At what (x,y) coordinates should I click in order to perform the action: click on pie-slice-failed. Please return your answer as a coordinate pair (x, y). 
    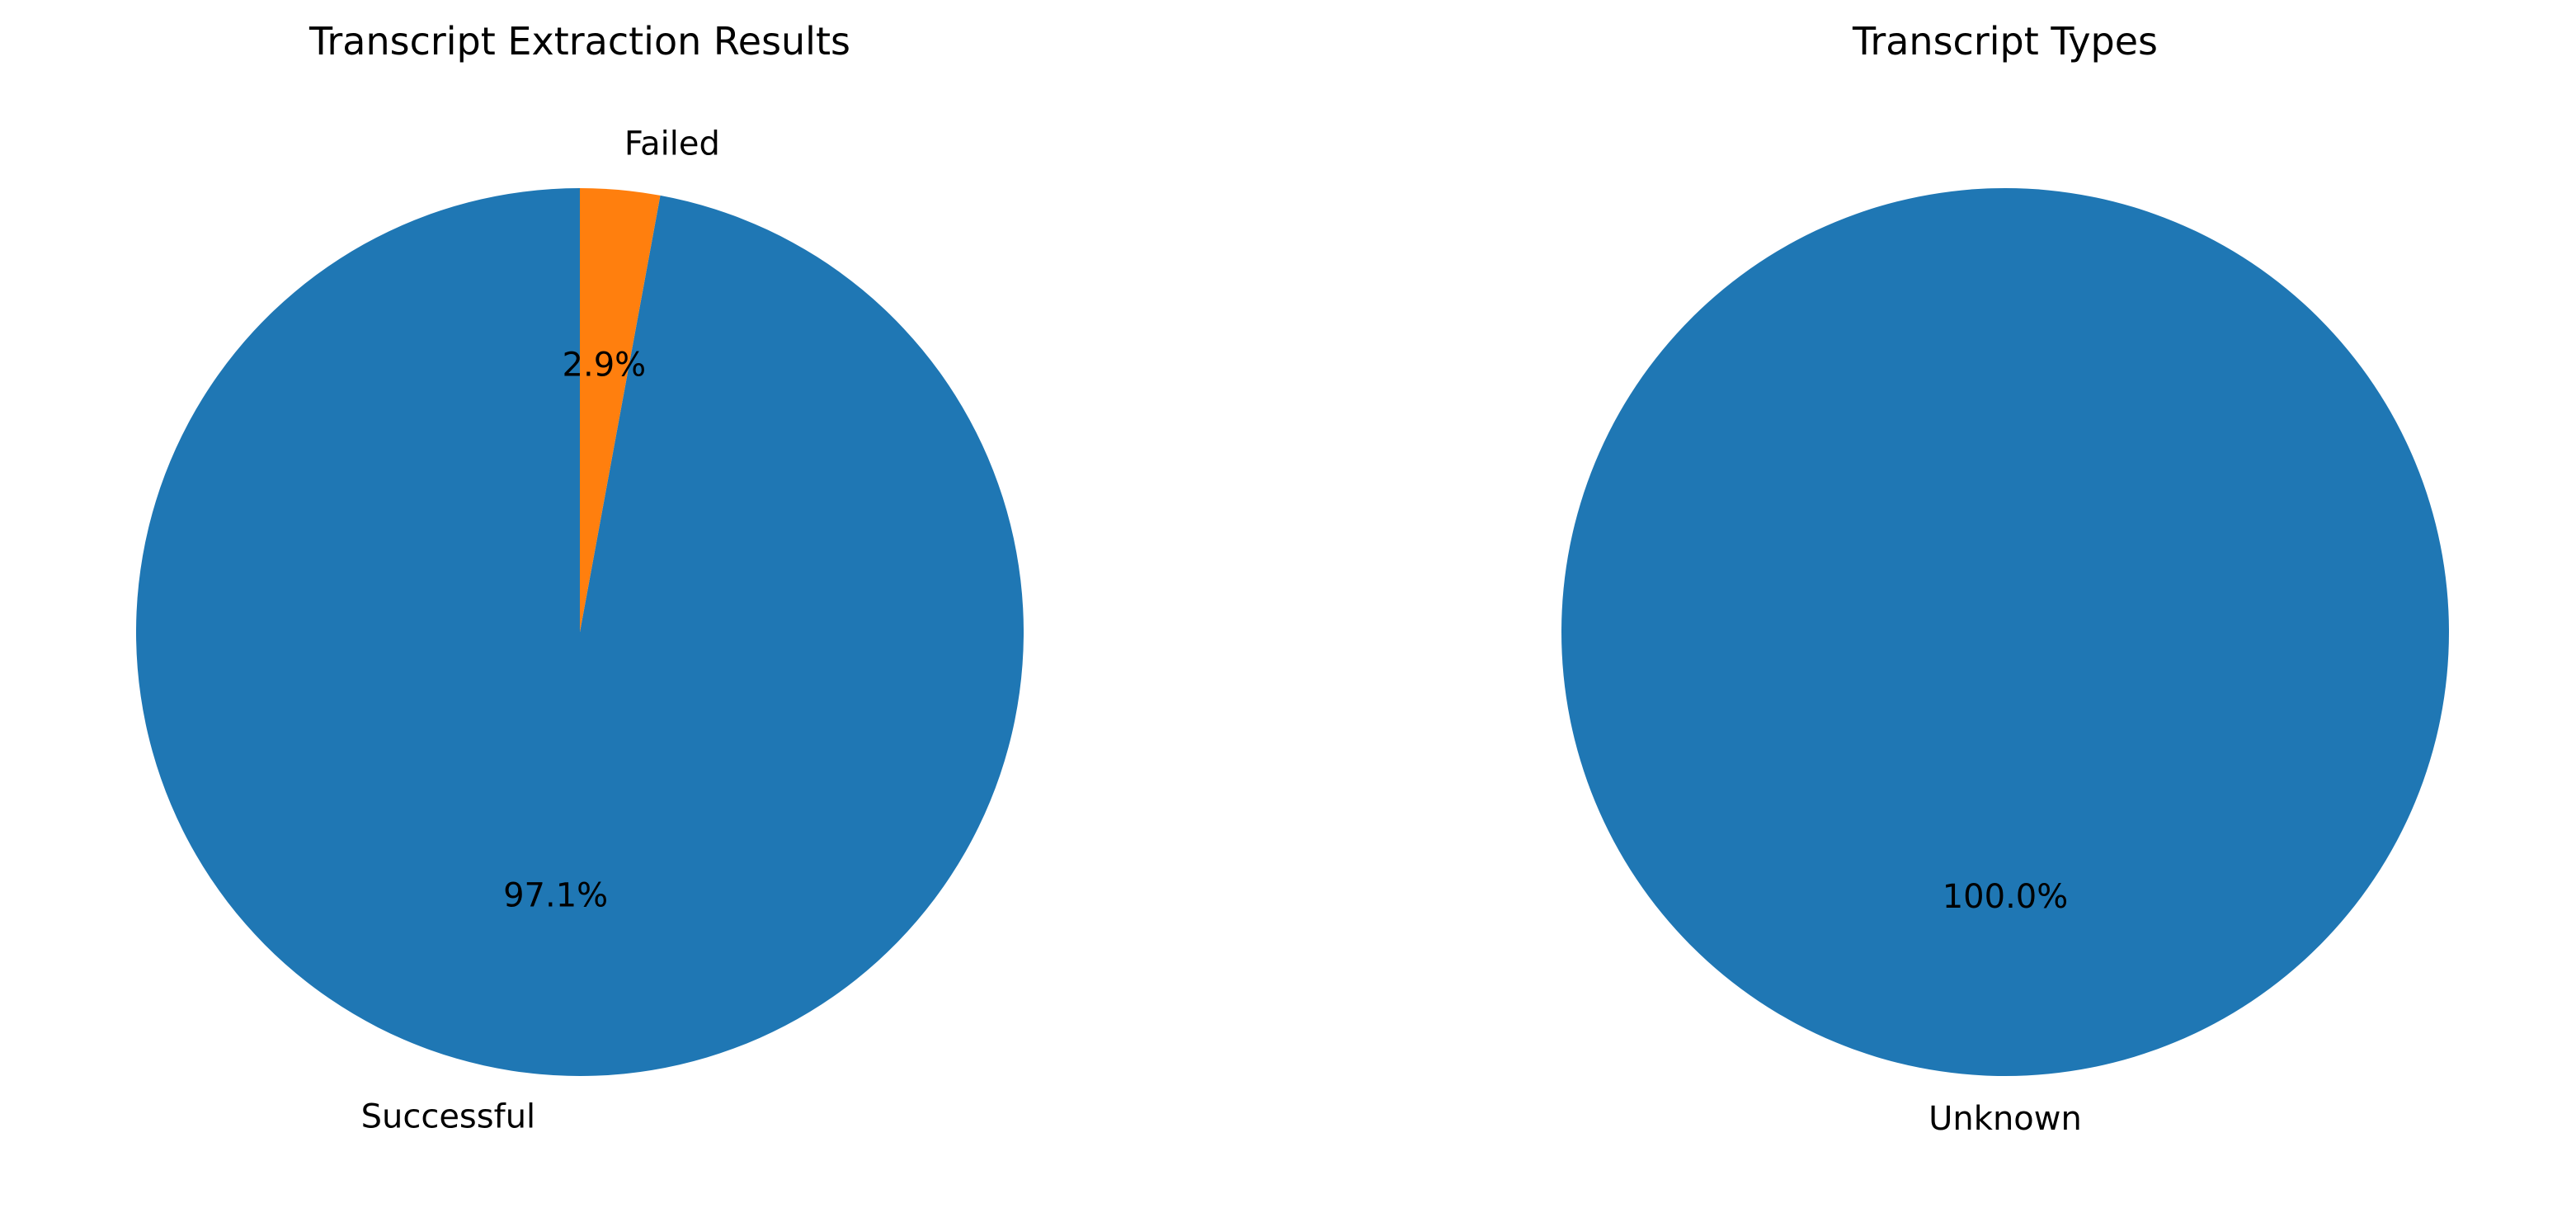
    Looking at the image, I should click on (620, 410).